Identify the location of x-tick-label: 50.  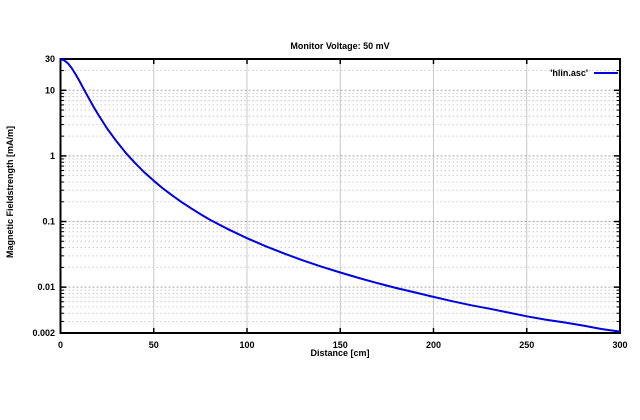
(154, 345).